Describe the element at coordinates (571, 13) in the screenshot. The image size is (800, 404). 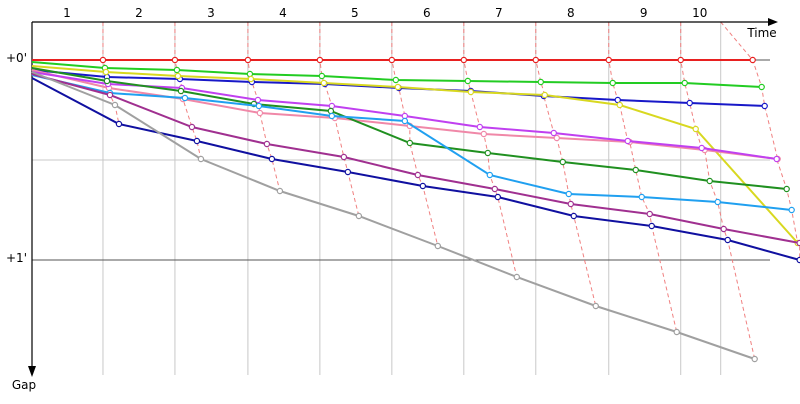
I see `x-tick-label: 8` at that location.